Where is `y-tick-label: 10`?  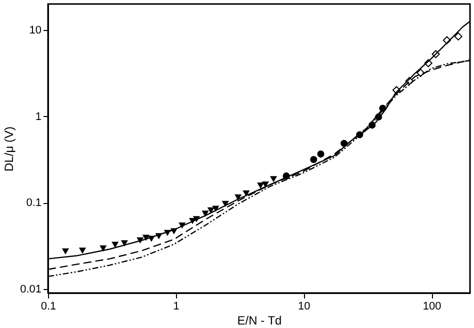 y-tick-label: 10 is located at coordinates (35, 30).